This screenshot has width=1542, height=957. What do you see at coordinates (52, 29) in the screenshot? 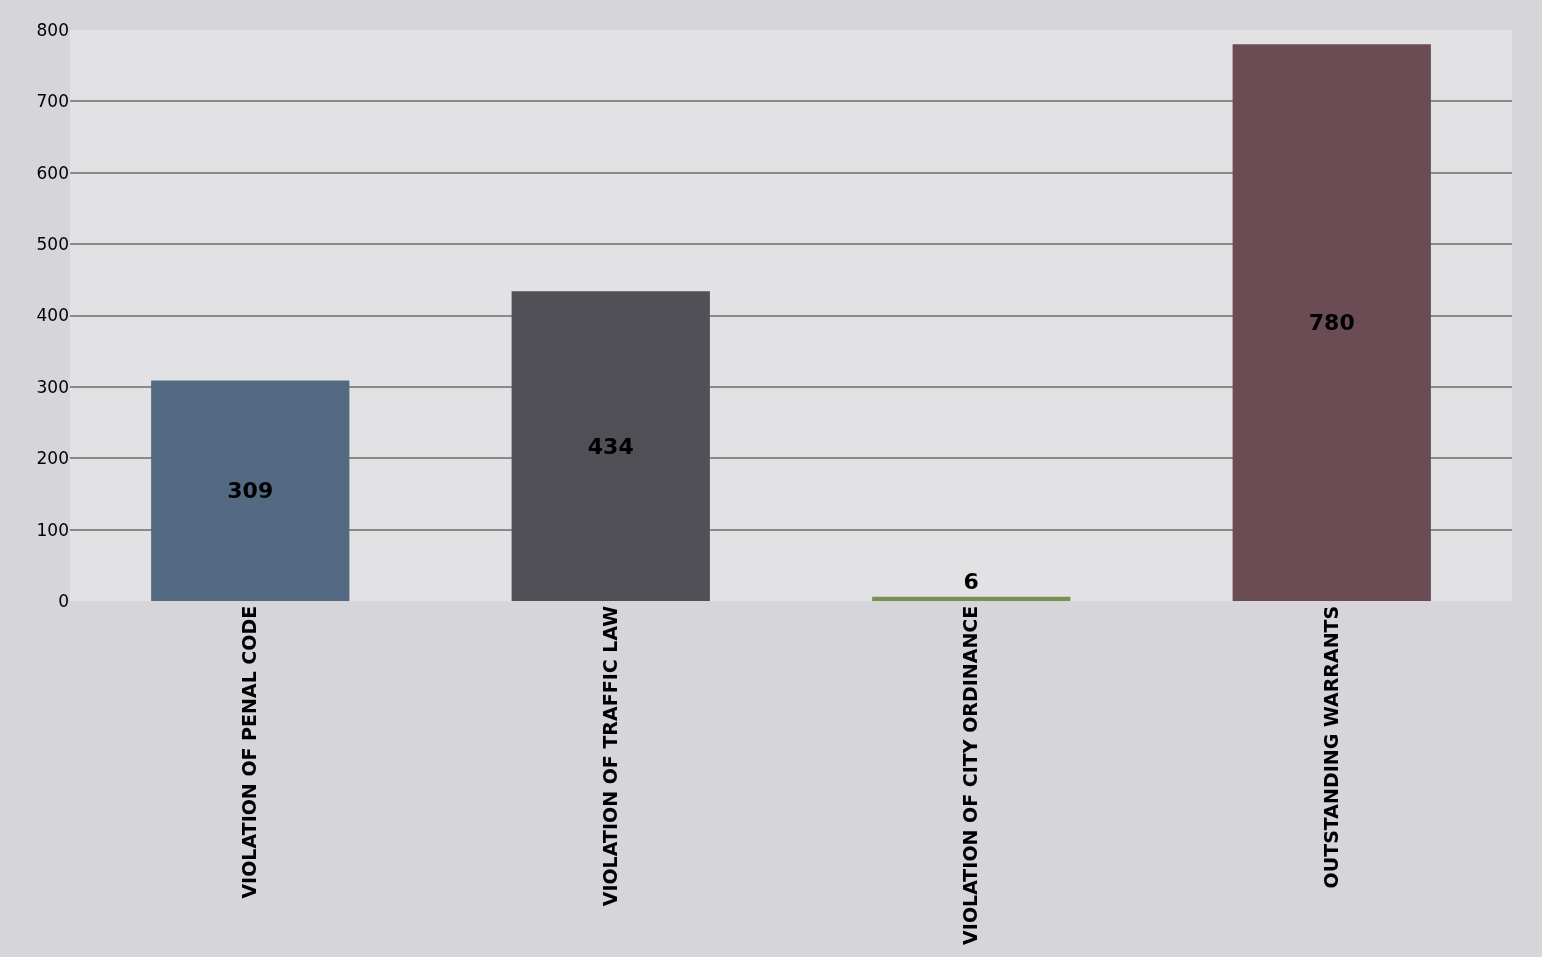
I see `y-tick-label: 800` at bounding box center [52, 29].